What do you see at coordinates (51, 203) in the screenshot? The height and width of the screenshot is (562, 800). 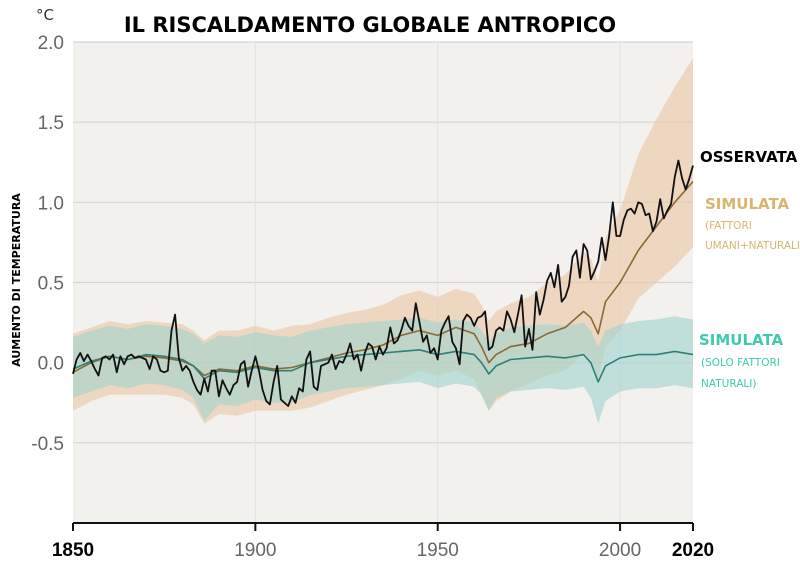 I see `y-tick-label: 1.0` at bounding box center [51, 203].